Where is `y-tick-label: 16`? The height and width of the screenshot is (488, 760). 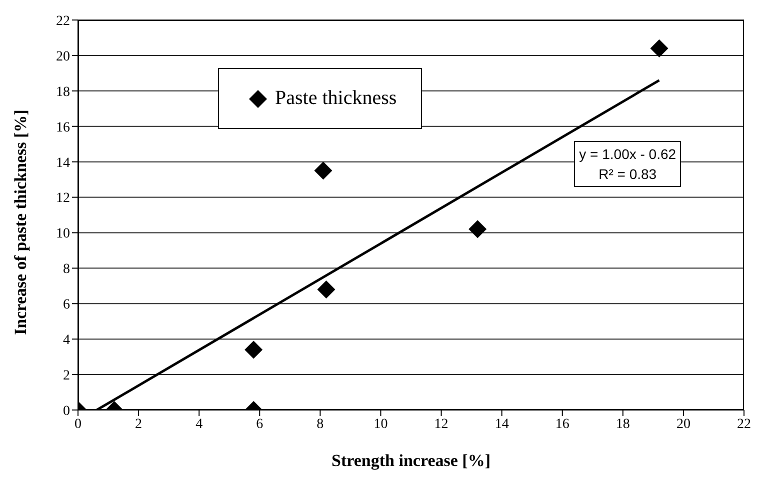
y-tick-label: 16 is located at coordinates (63, 128).